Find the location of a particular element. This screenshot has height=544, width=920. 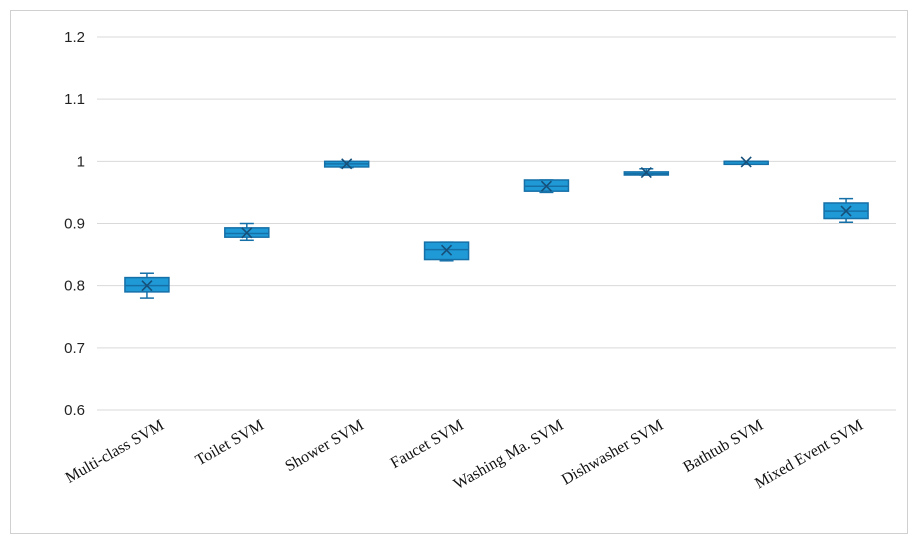

x-category-label: Washing Ma. SVM is located at coordinates (509, 455).